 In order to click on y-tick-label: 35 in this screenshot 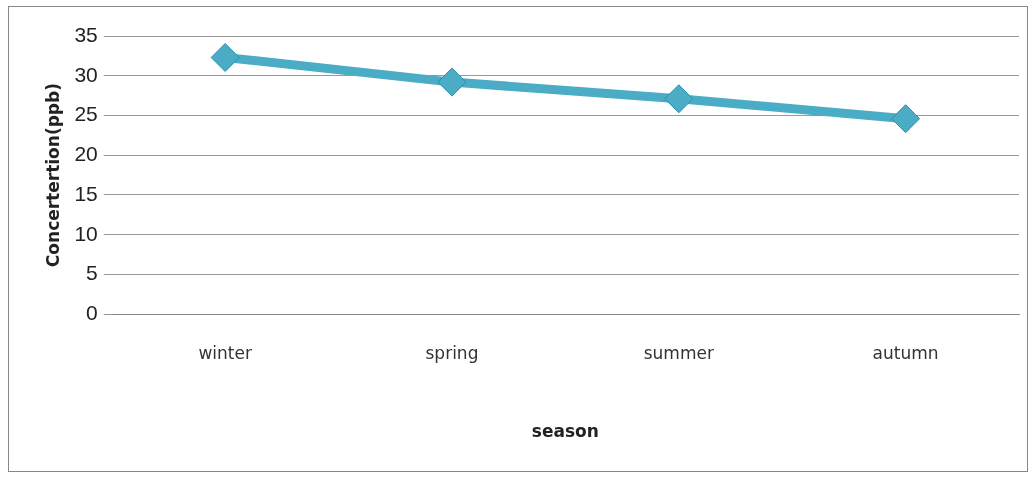, I will do `click(86, 34)`.